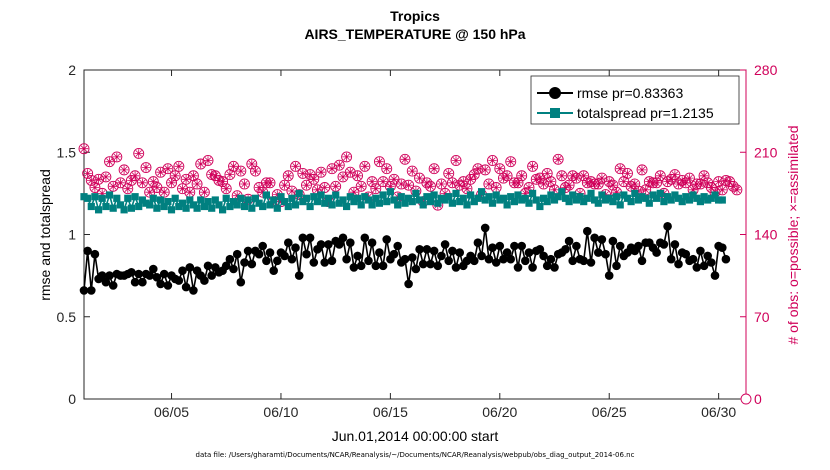  Describe the element at coordinates (793, 234) in the screenshot. I see `y-axis-right-label: # of obs: o=possible; ×=assimilated` at that location.